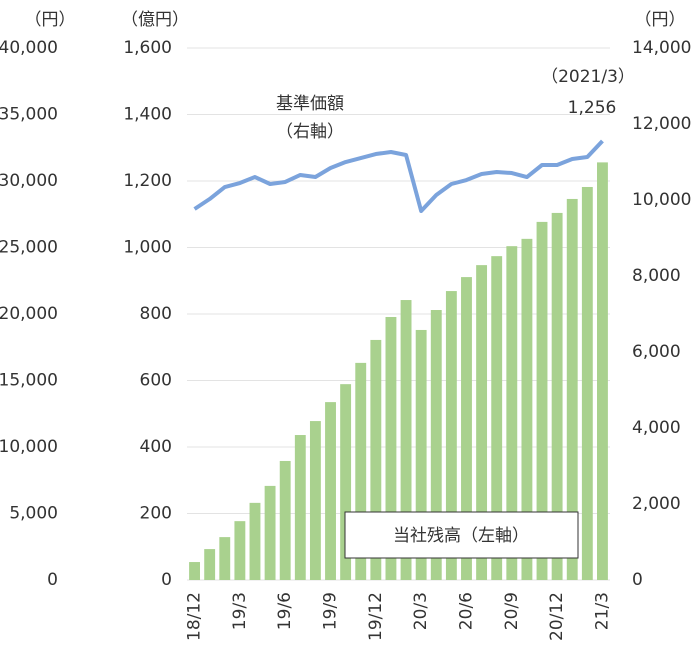 The image size is (698, 650). Describe the element at coordinates (661, 48) in the screenshot. I see `y2-tick-label: 14,000` at that location.